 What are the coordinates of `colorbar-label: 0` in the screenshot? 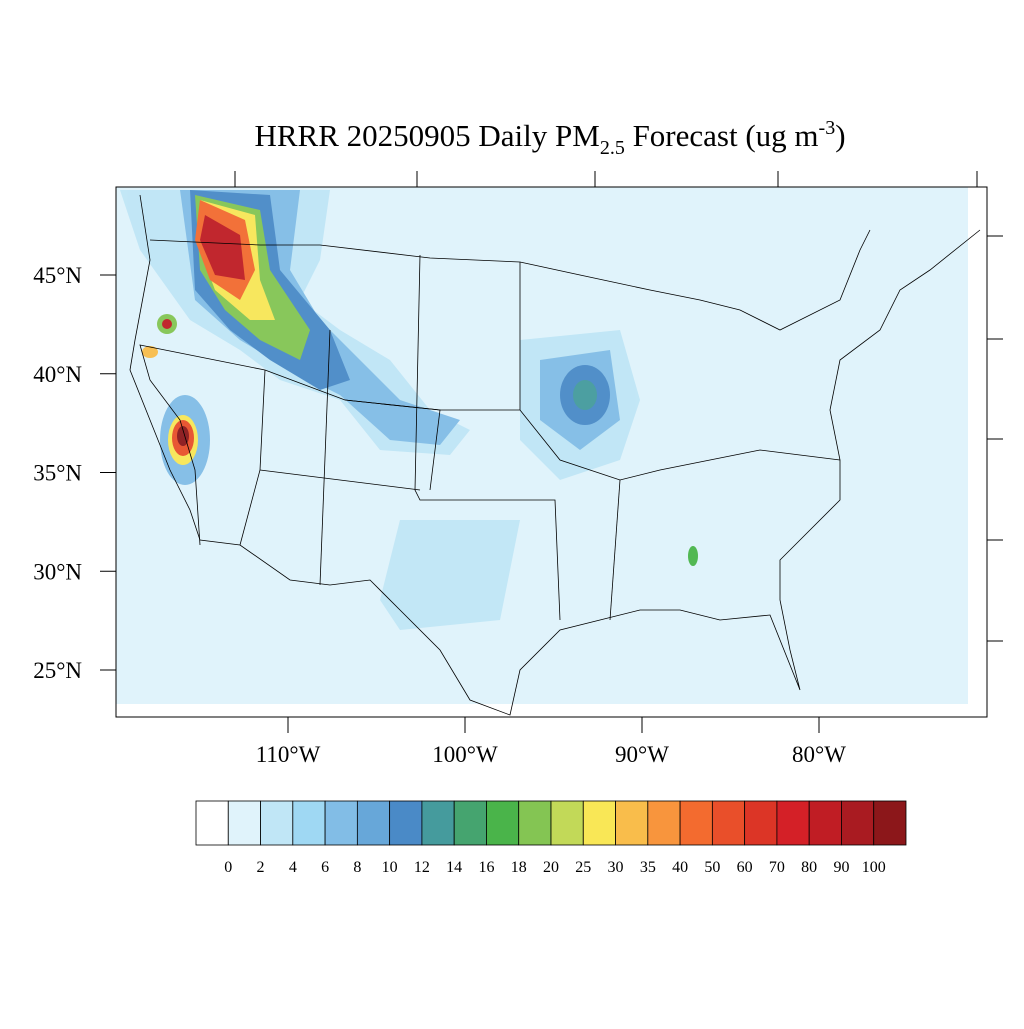 It's located at (228, 867).